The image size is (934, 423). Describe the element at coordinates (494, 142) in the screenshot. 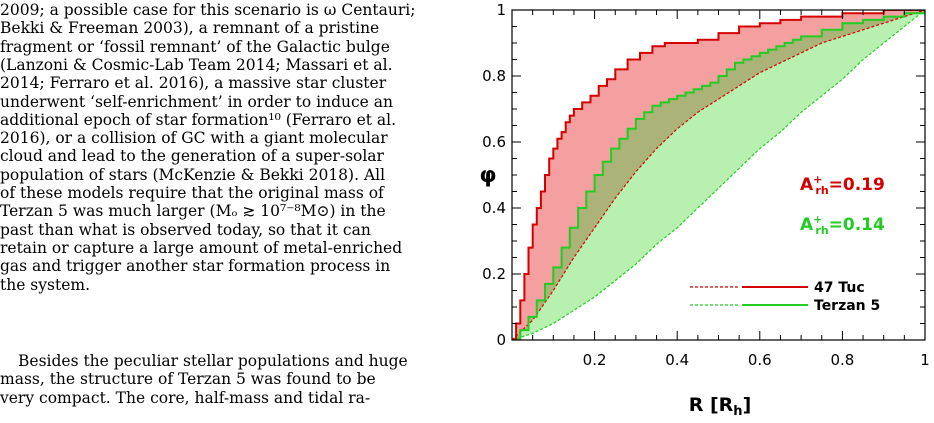

I see `y-tick-label: 0.6` at that location.